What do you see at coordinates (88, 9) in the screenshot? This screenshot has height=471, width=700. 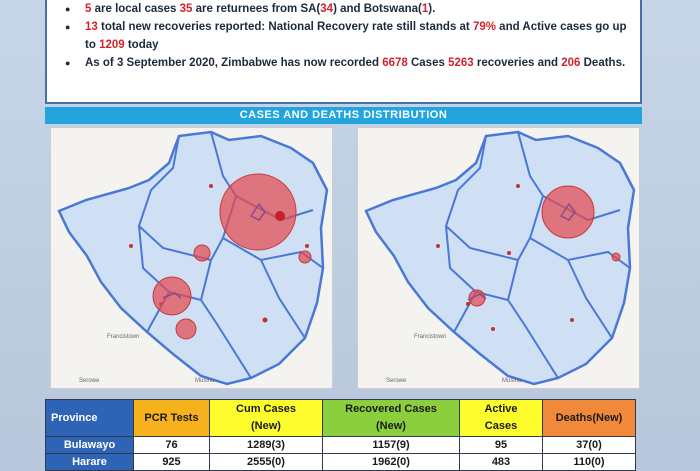 I see `local-cases-count: 5` at bounding box center [88, 9].